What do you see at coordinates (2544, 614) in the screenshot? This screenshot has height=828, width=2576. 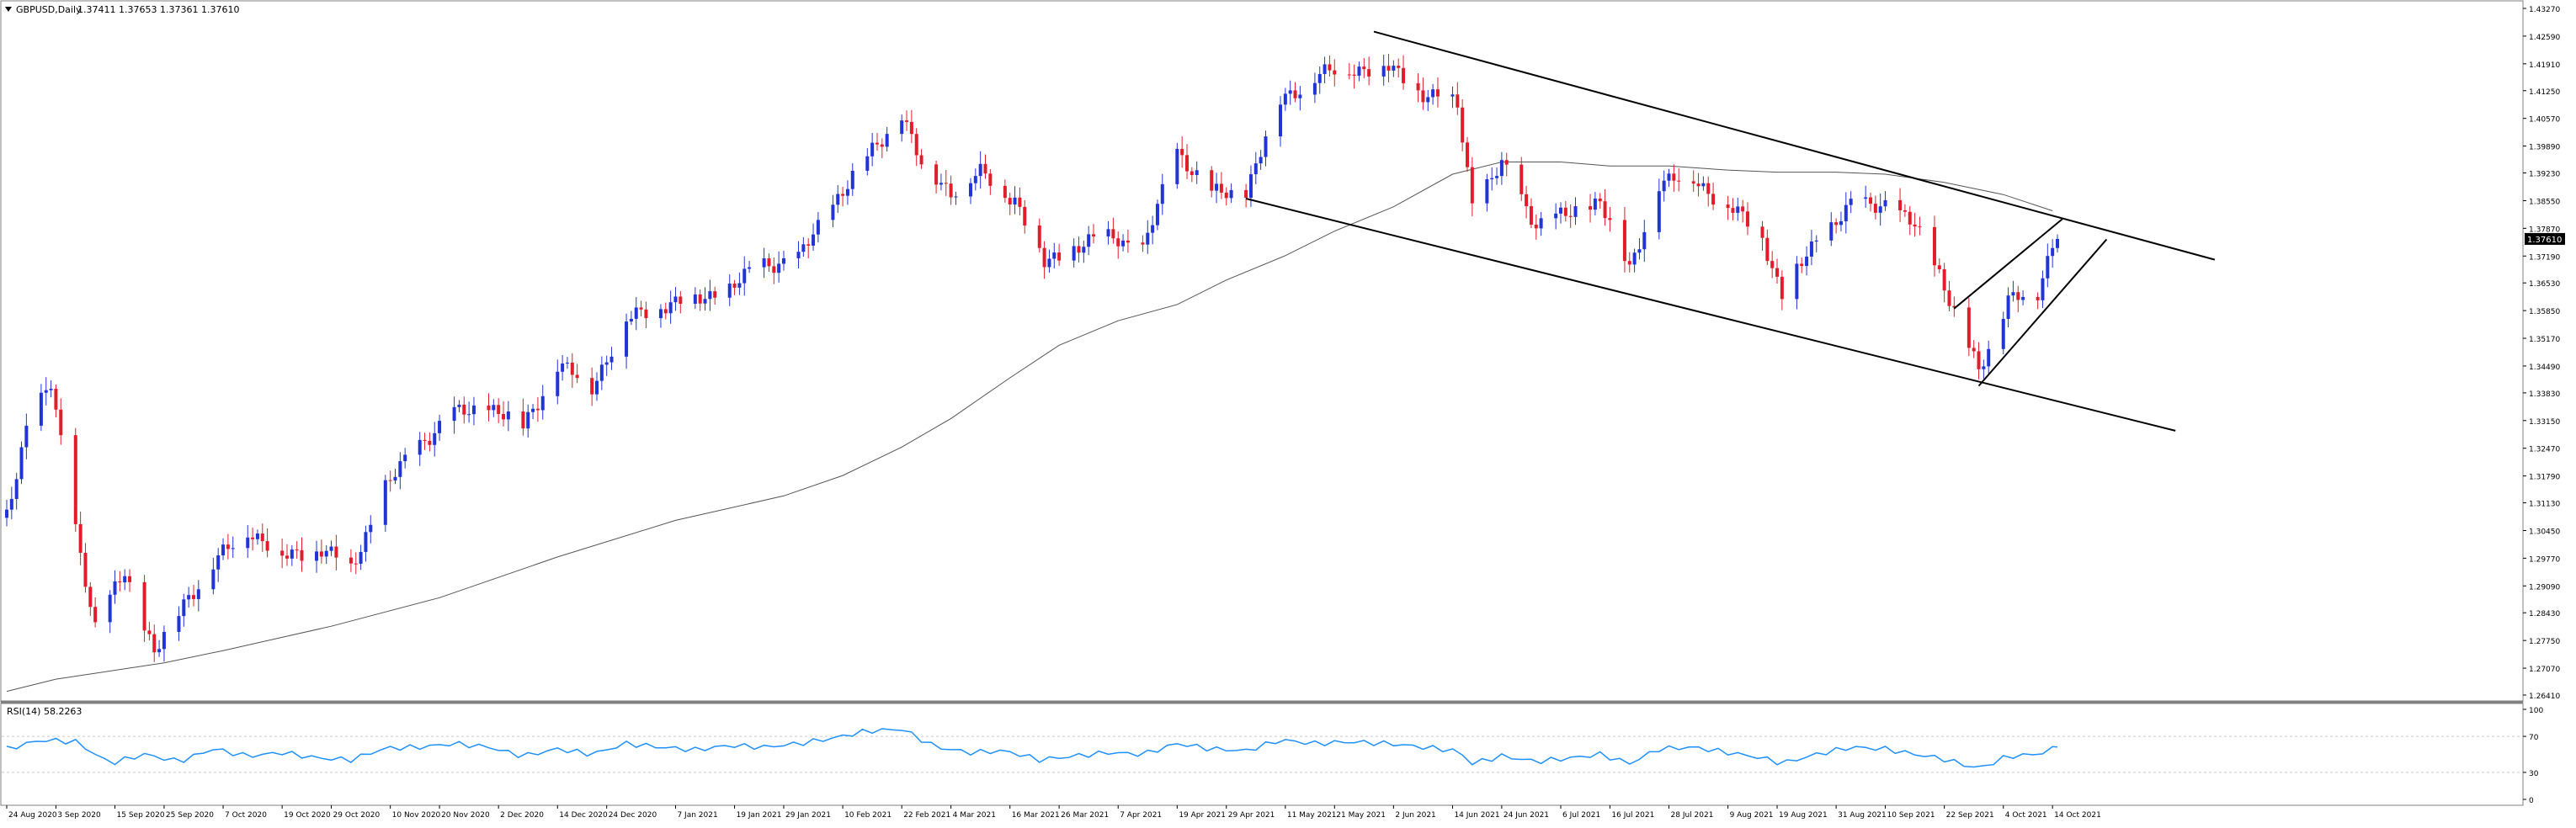 I see `price-tick-label: 1.28430` at bounding box center [2544, 614].